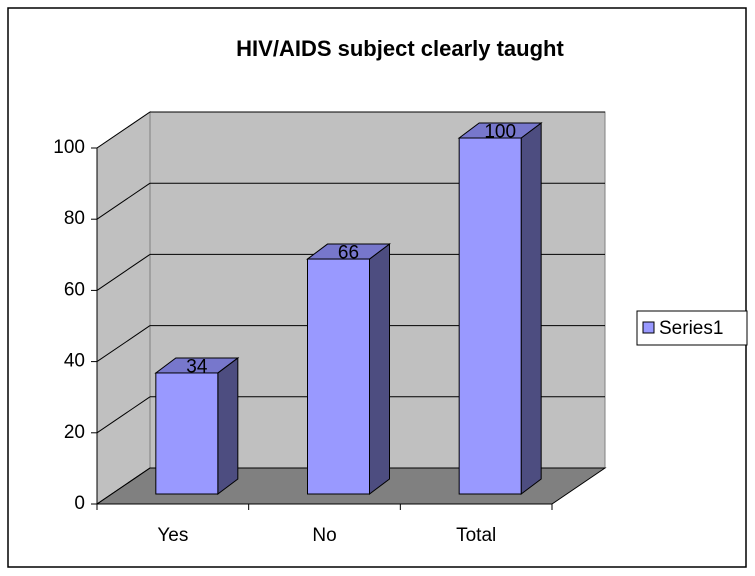  Describe the element at coordinates (123, 308) in the screenshot. I see `side-wall` at that location.